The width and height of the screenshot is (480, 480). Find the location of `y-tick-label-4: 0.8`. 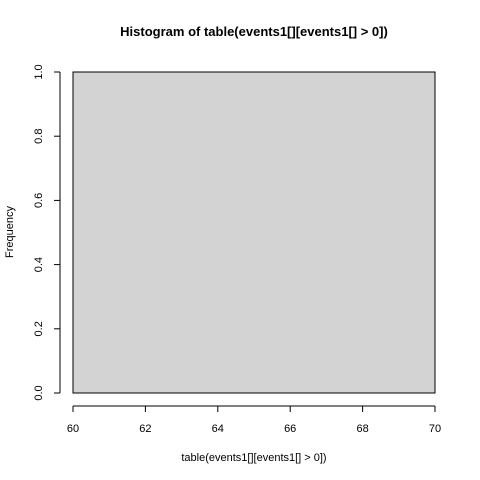

y-tick-label-4: 0.8 is located at coordinates (39, 136).